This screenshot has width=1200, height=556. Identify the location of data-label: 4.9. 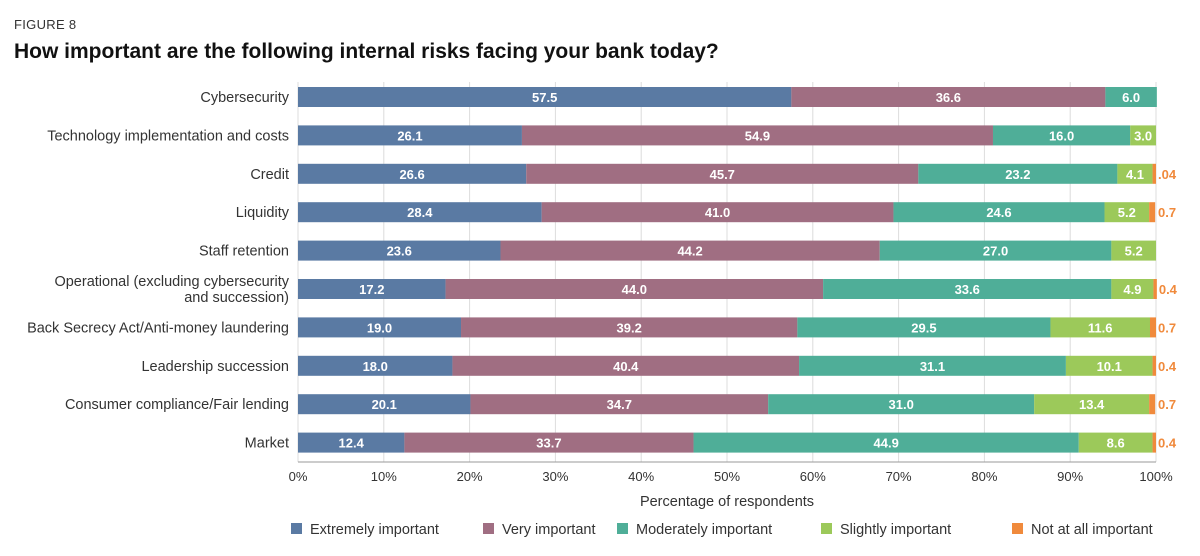
(1132, 289).